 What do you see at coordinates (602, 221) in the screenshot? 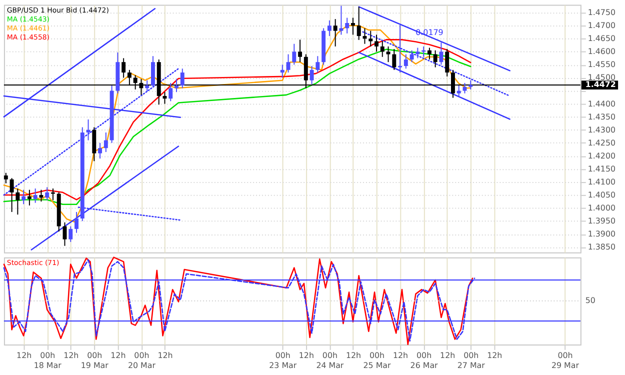
I see `y-tick-label: 1.3950` at bounding box center [602, 221].